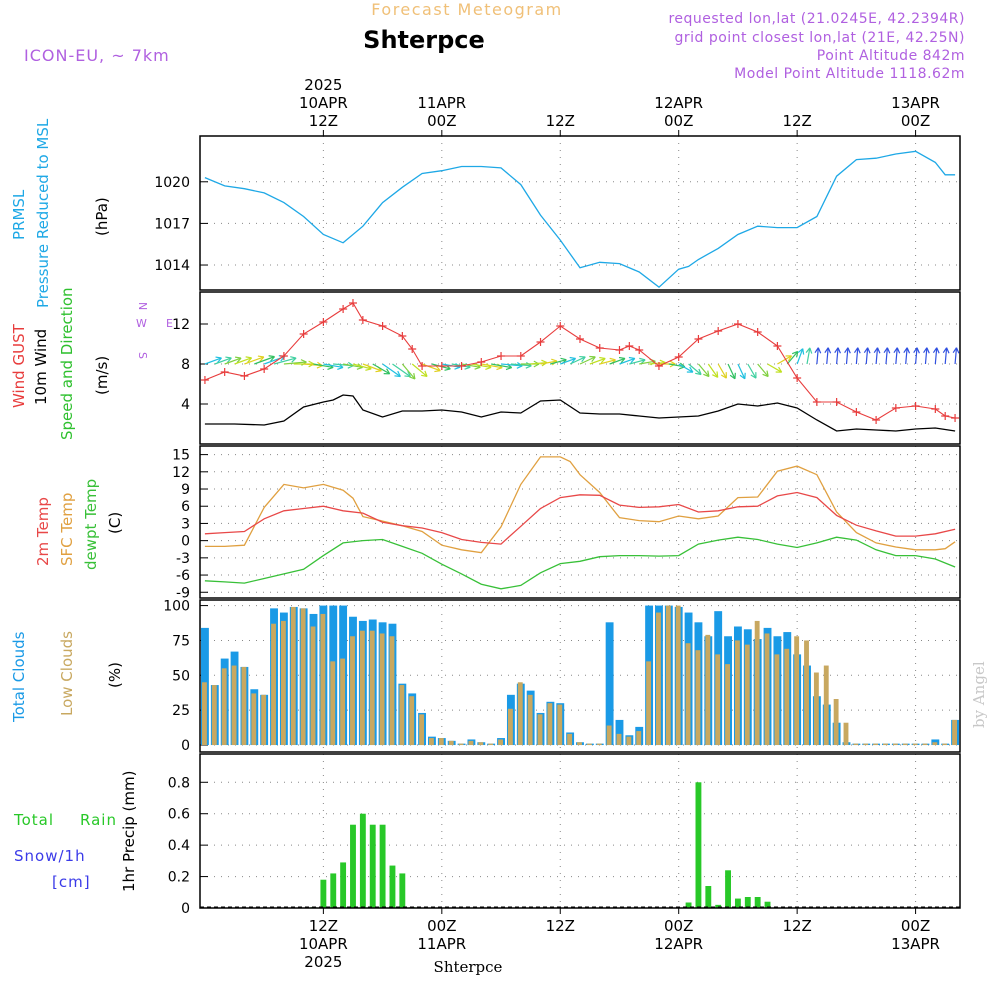 The width and height of the screenshot is (1000, 1000). Describe the element at coordinates (580, 219) in the screenshot. I see `pressure-line` at that location.